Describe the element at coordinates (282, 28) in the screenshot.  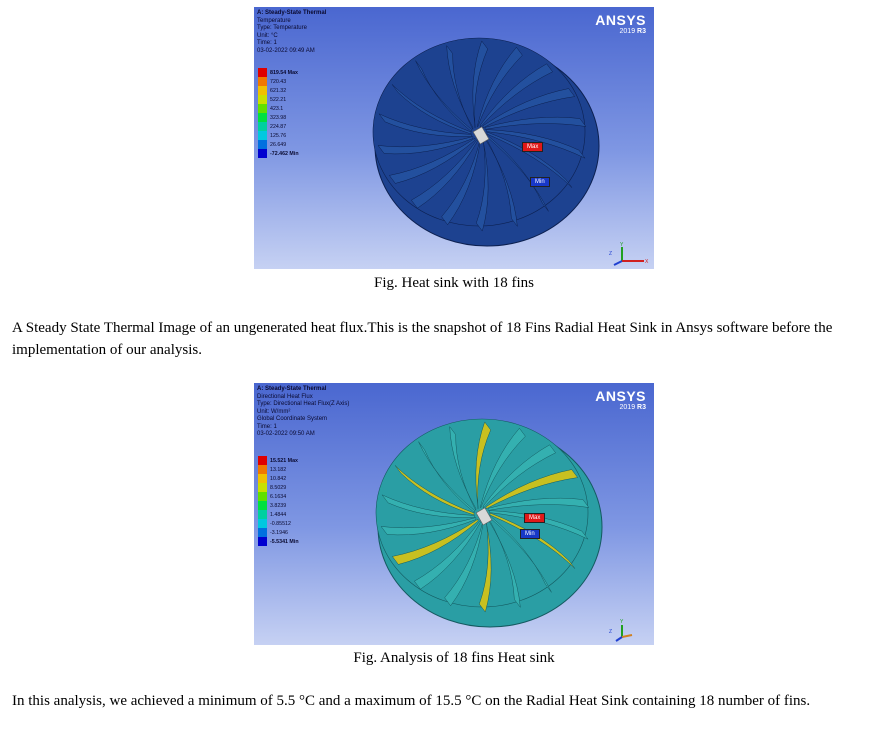
I see `result-type: Type: Temperature` at that location.